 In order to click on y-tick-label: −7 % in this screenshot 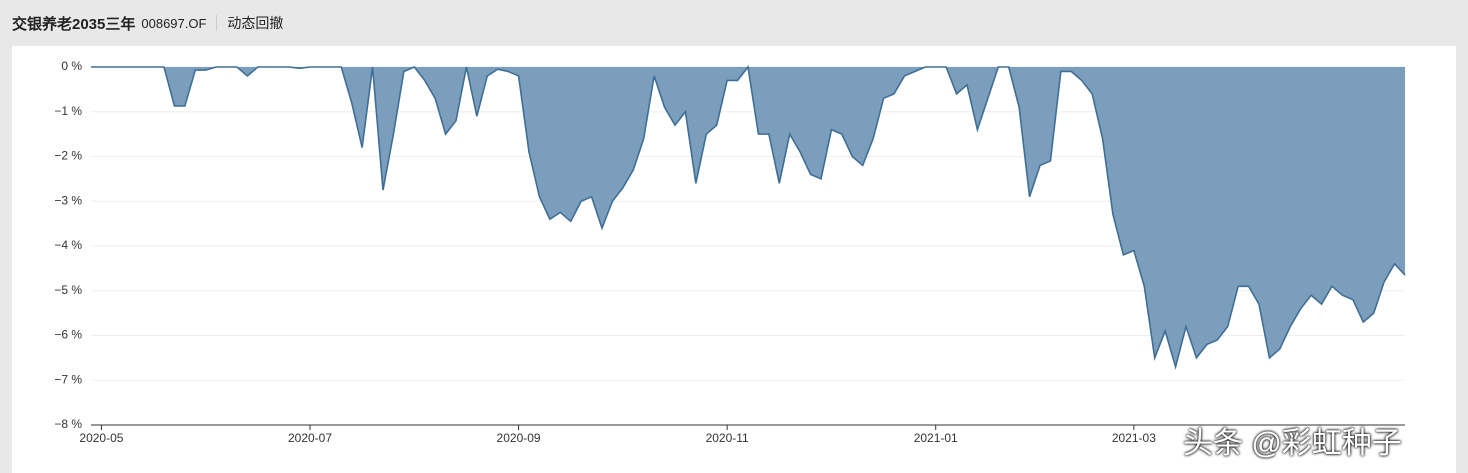, I will do `click(68, 379)`.